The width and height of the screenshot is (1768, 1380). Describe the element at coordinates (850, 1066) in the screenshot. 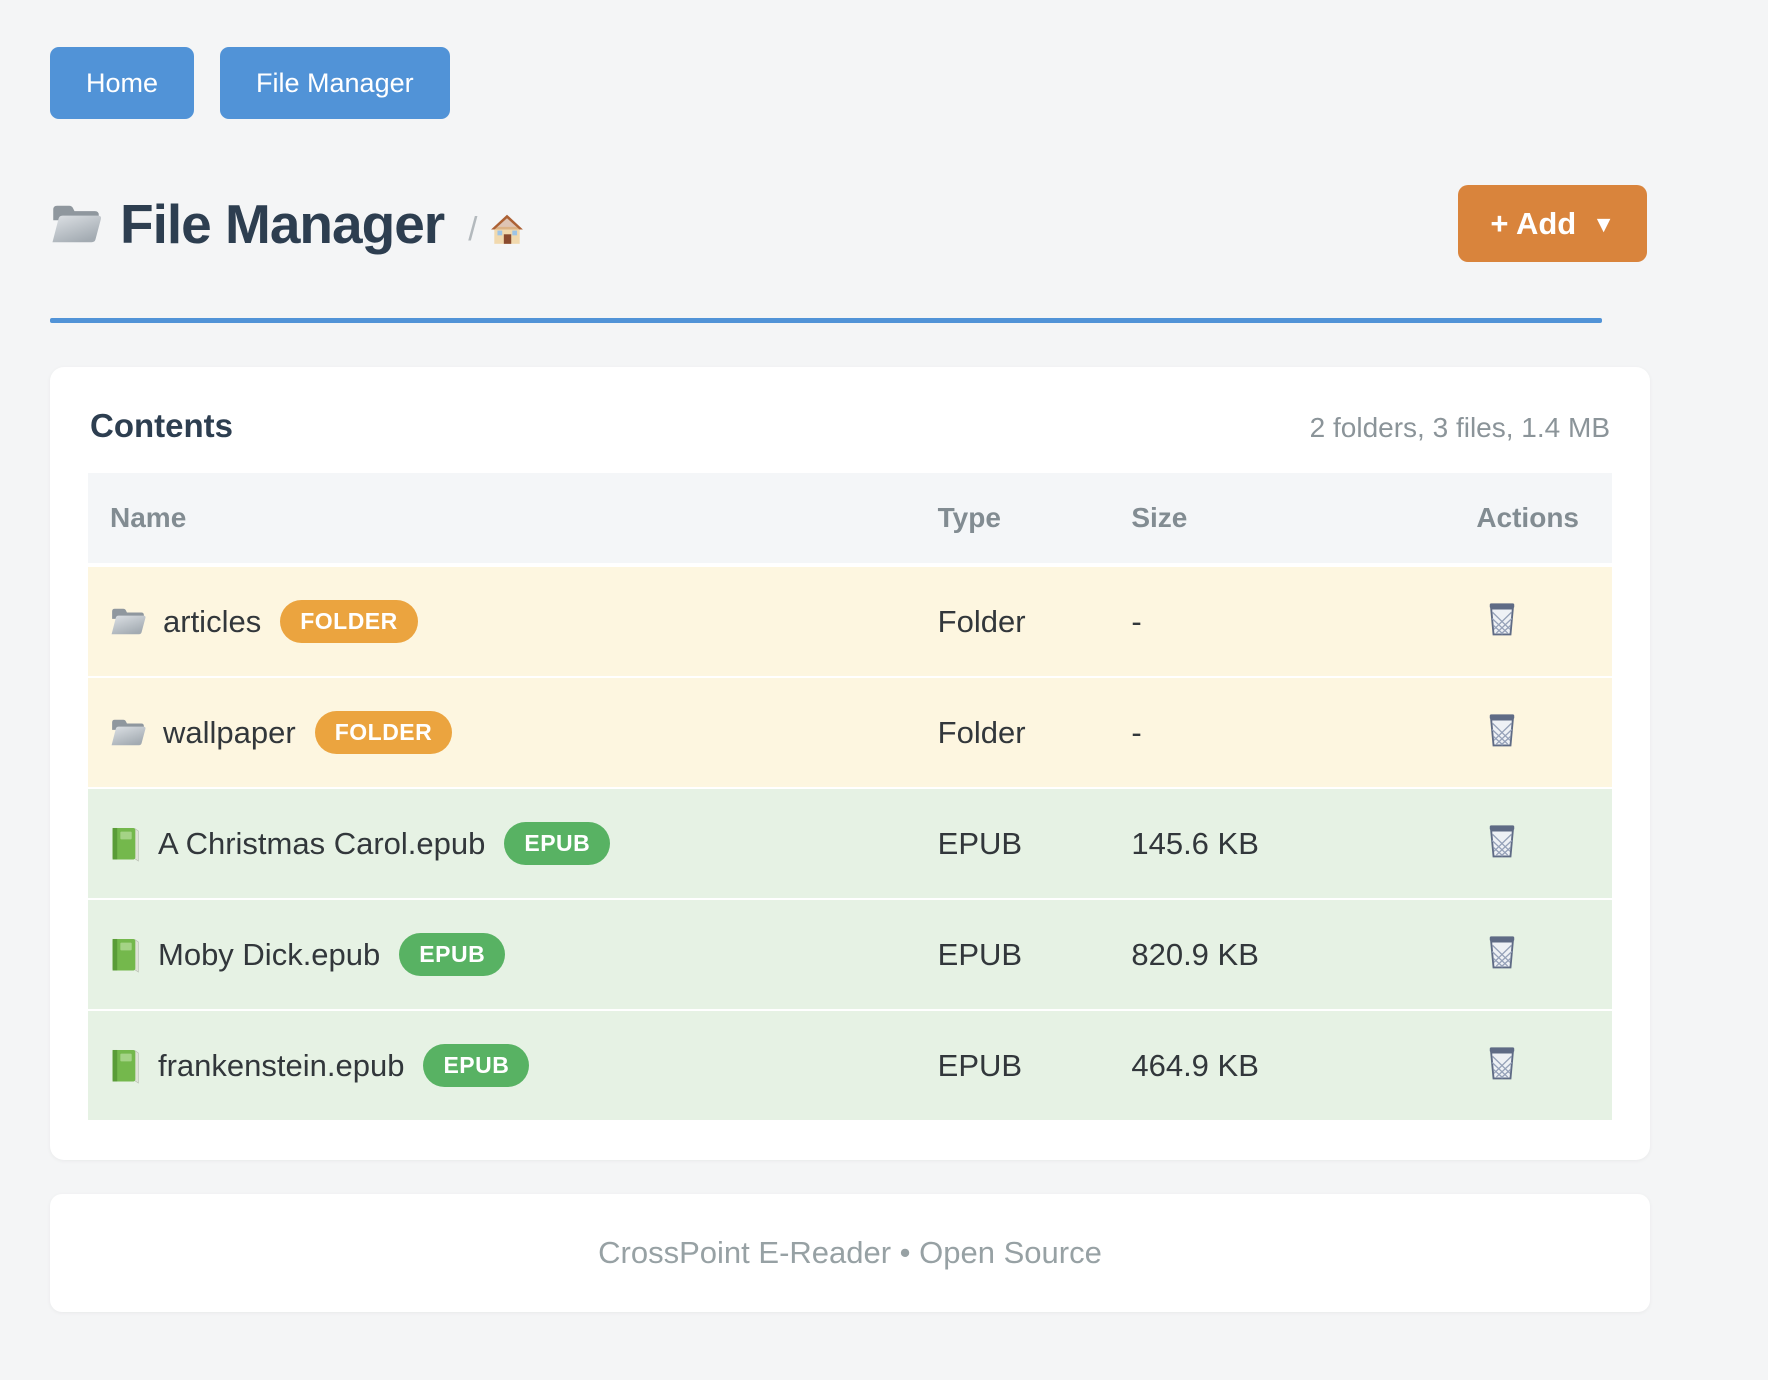

I see `table-row: frankenstein.epub EPUB EPUB 464.9 KB` at that location.